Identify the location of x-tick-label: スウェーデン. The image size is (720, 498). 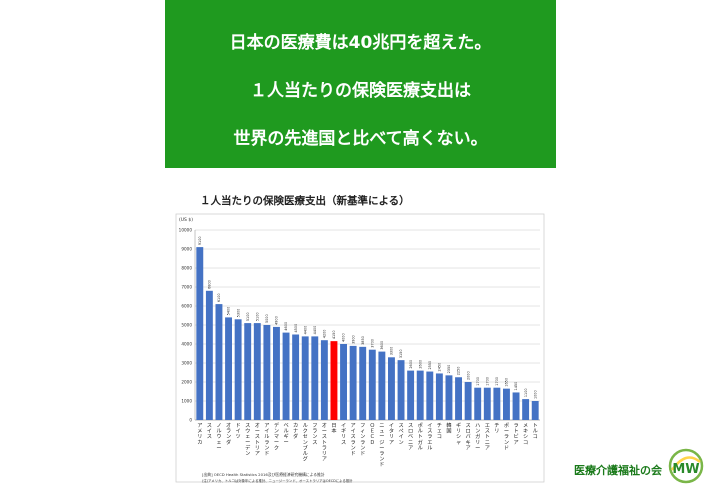
(248, 439).